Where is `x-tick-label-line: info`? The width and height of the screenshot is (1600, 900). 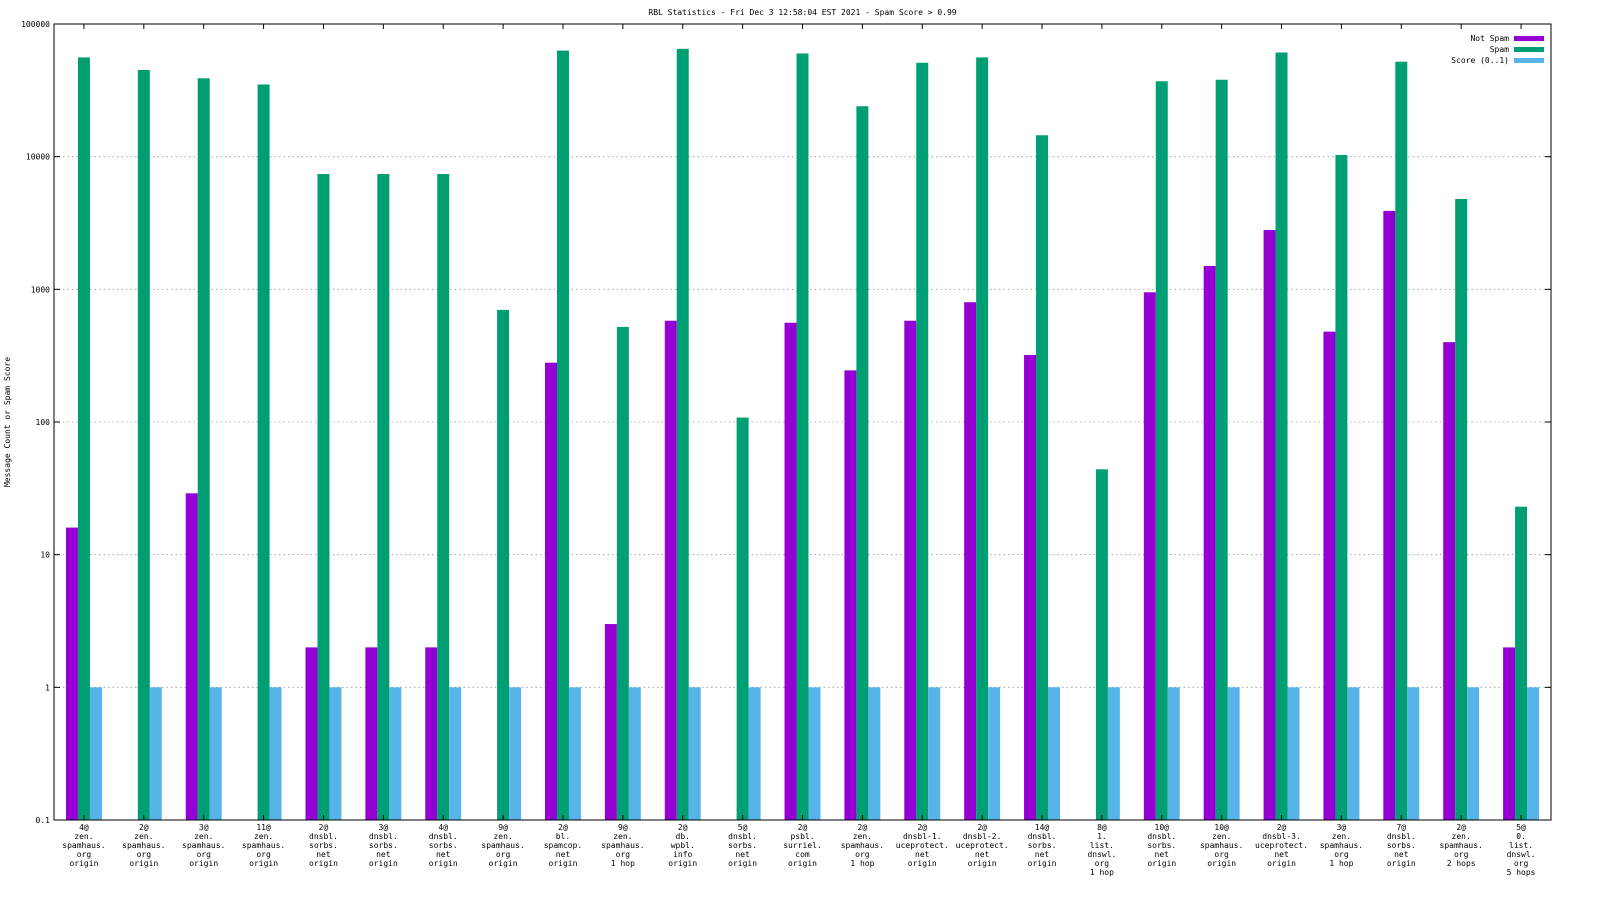 x-tick-label-line: info is located at coordinates (682, 854).